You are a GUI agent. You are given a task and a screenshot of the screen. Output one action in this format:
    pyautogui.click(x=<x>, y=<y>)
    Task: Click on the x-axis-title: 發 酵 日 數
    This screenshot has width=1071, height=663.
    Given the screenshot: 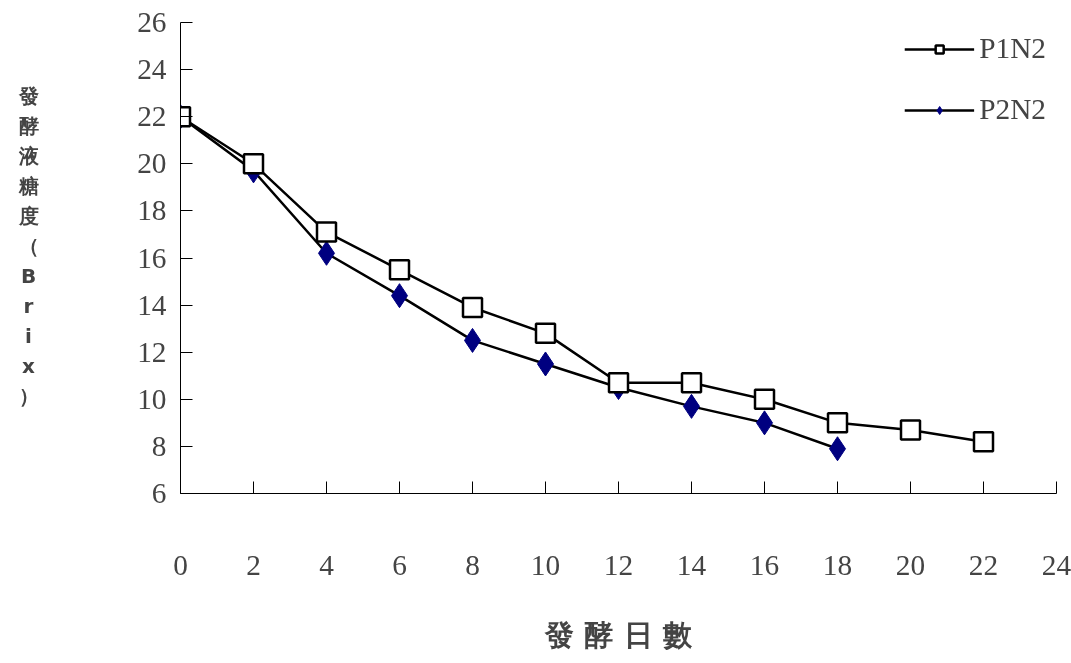 What is the action you would take?
    pyautogui.click(x=618, y=634)
    